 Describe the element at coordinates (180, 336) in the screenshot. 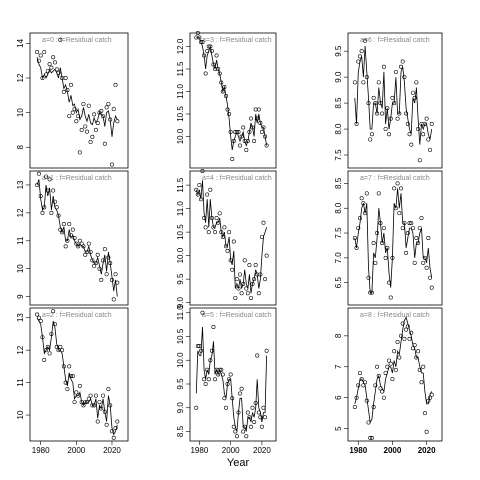

I see `y-tick-label: 10.5` at that location.